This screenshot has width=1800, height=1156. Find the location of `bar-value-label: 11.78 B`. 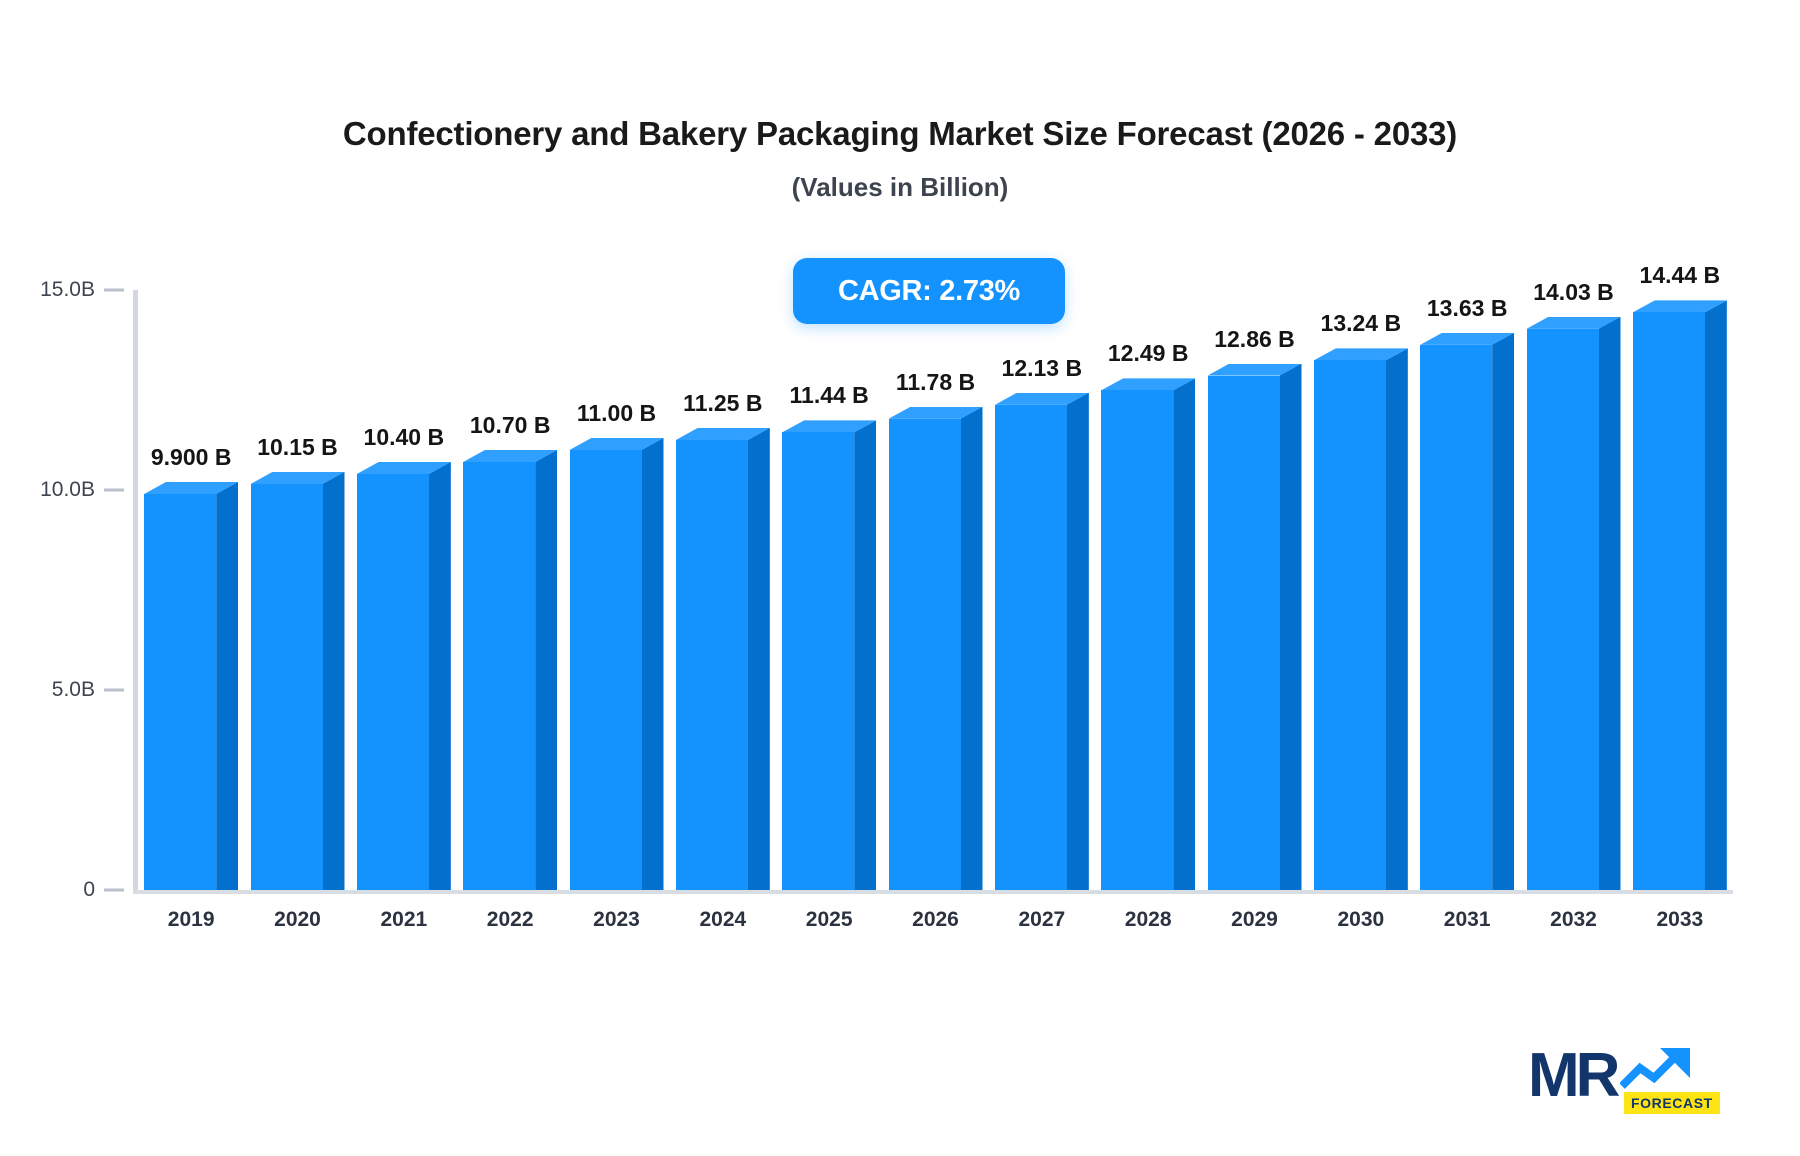

bar-value-label: 11.78 B is located at coordinates (935, 381).